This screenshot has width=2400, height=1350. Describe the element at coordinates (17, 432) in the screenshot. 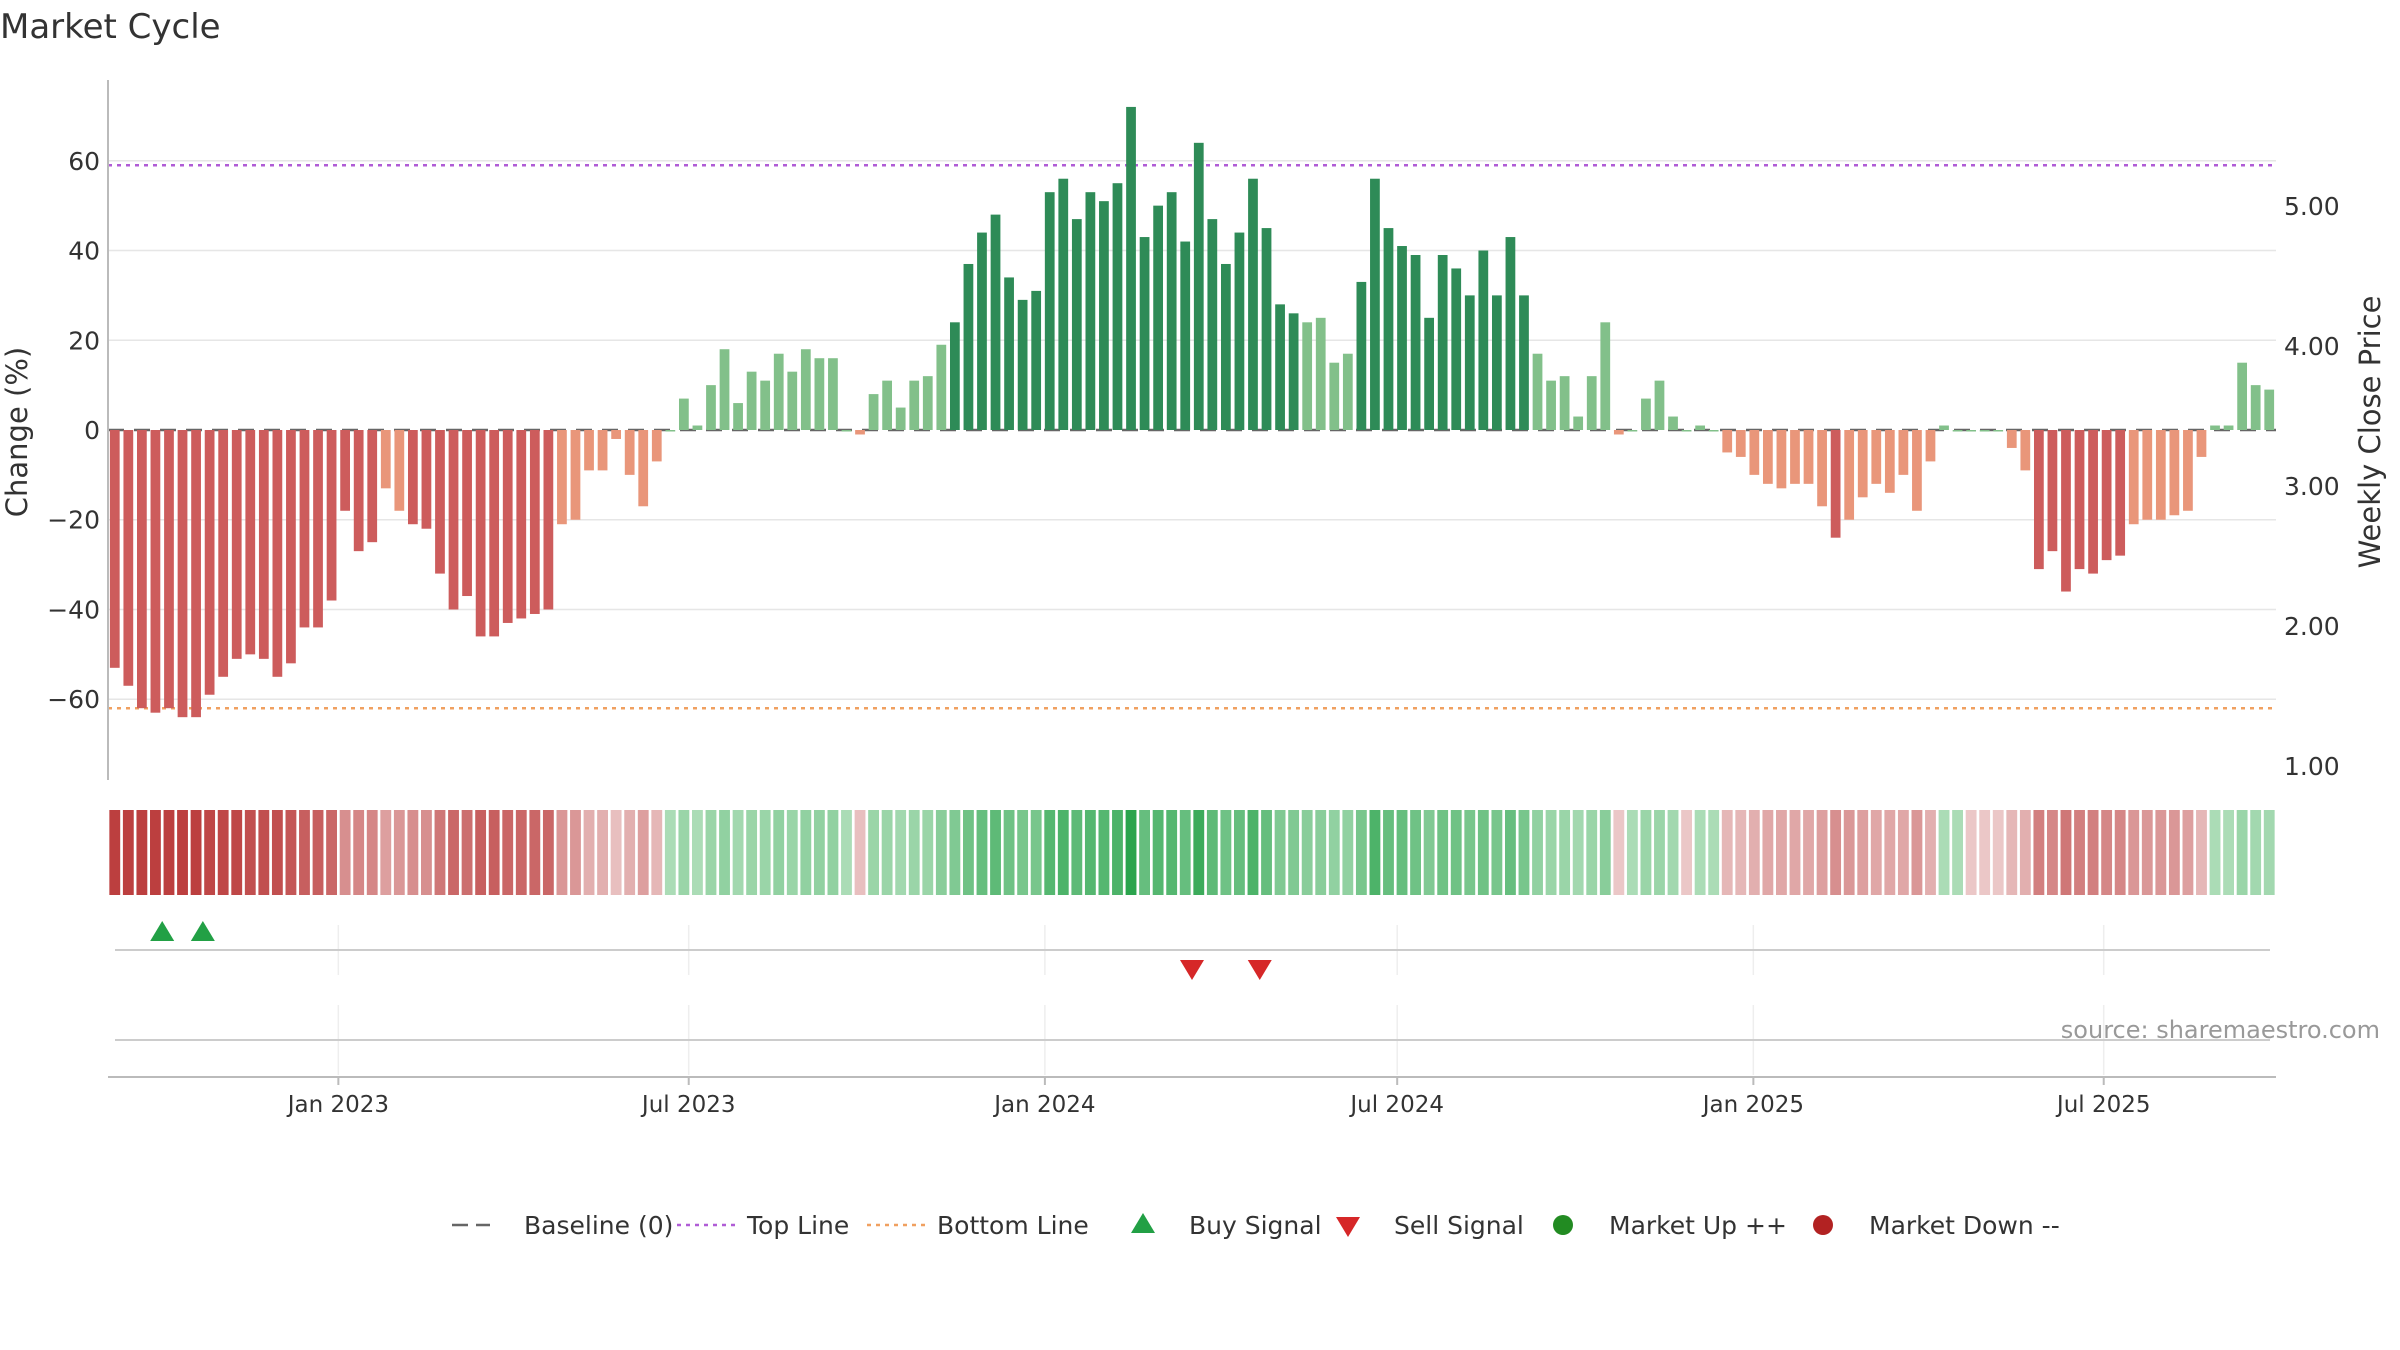

I see `y-axis-label: Change (%)` at that location.